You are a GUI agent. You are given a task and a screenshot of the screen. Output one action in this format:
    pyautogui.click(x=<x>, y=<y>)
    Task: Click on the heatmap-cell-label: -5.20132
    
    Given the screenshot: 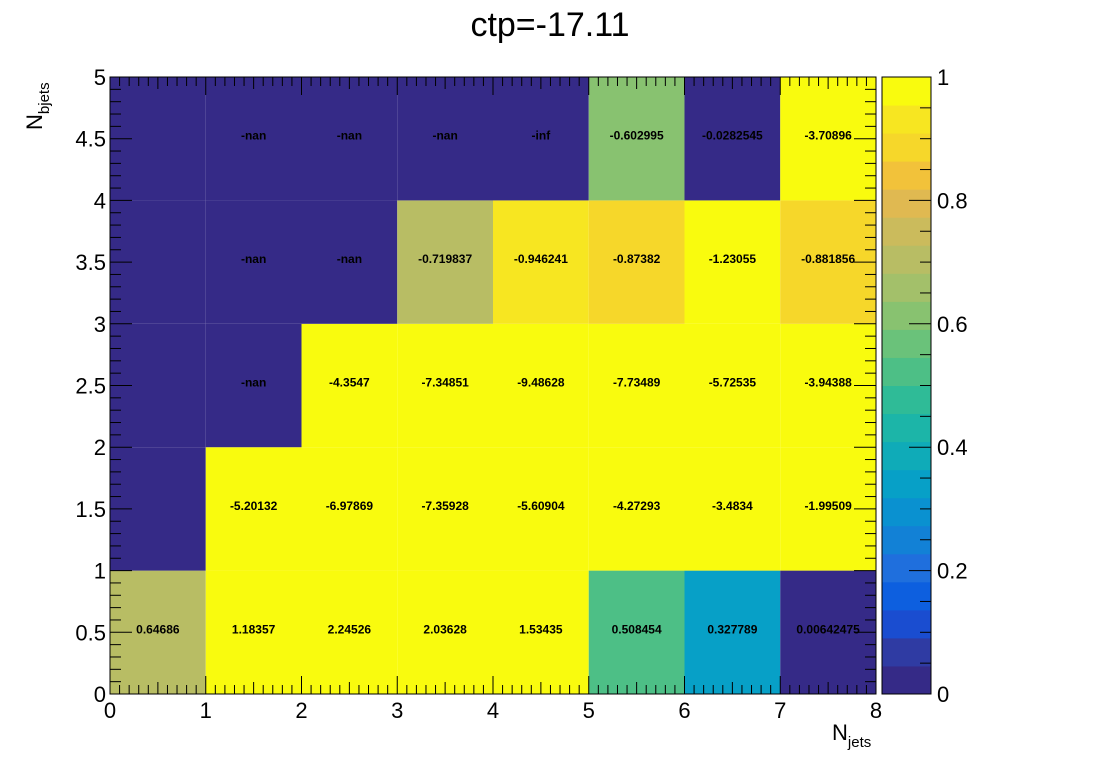 What is the action you would take?
    pyautogui.click(x=254, y=506)
    